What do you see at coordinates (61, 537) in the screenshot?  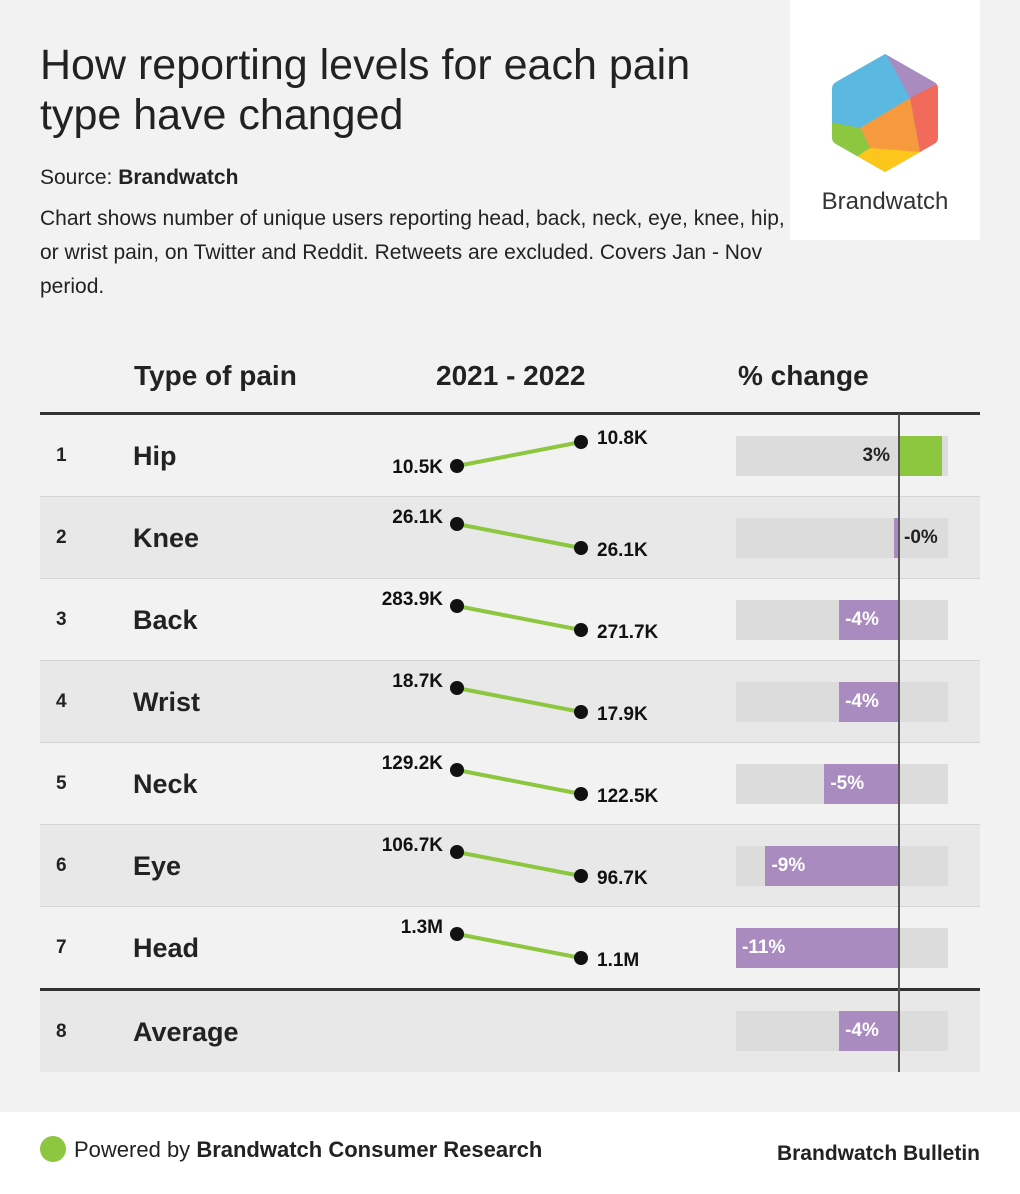 I see `row-rank: 2` at bounding box center [61, 537].